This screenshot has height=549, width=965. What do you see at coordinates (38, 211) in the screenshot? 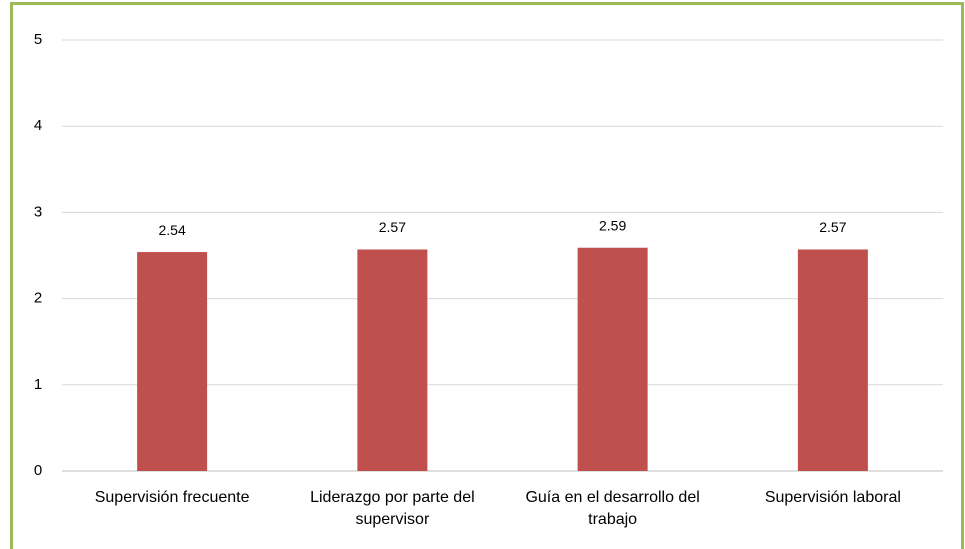
I see `y-tick-label: 3` at bounding box center [38, 211].